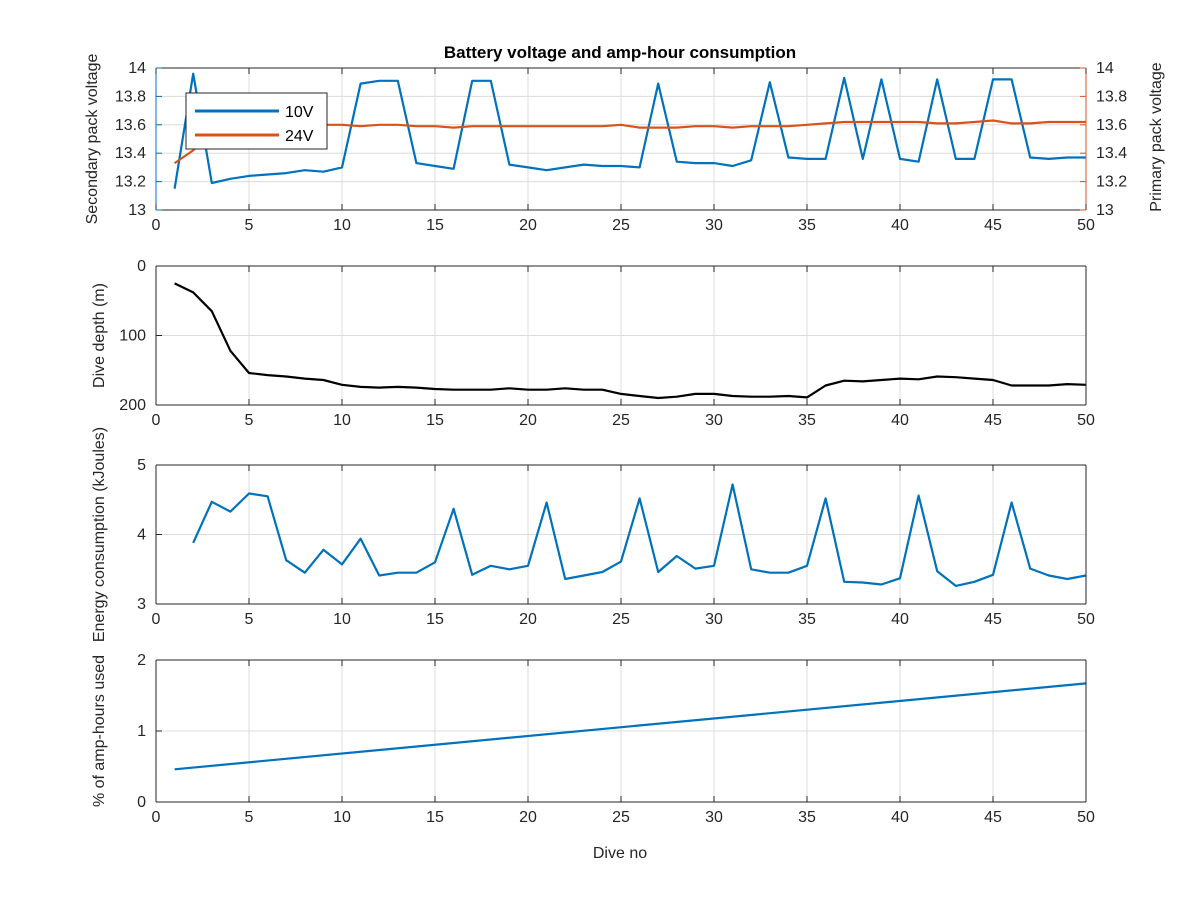 The image size is (1200, 900). I want to click on right-y-tick-label: 13.8, so click(1111, 96).